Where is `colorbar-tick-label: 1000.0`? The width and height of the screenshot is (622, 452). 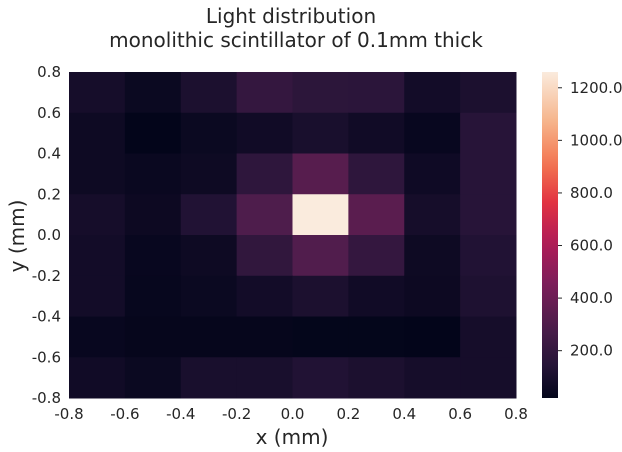
colorbar-tick-label: 1000.0 is located at coordinates (596, 140).